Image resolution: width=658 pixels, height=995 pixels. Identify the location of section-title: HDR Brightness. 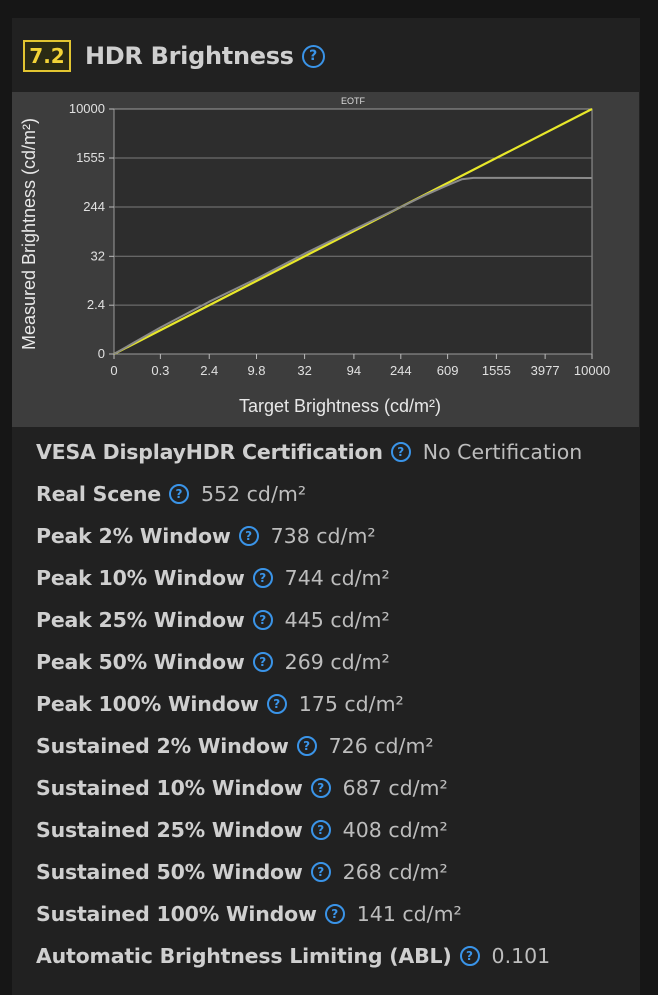
(189, 56).